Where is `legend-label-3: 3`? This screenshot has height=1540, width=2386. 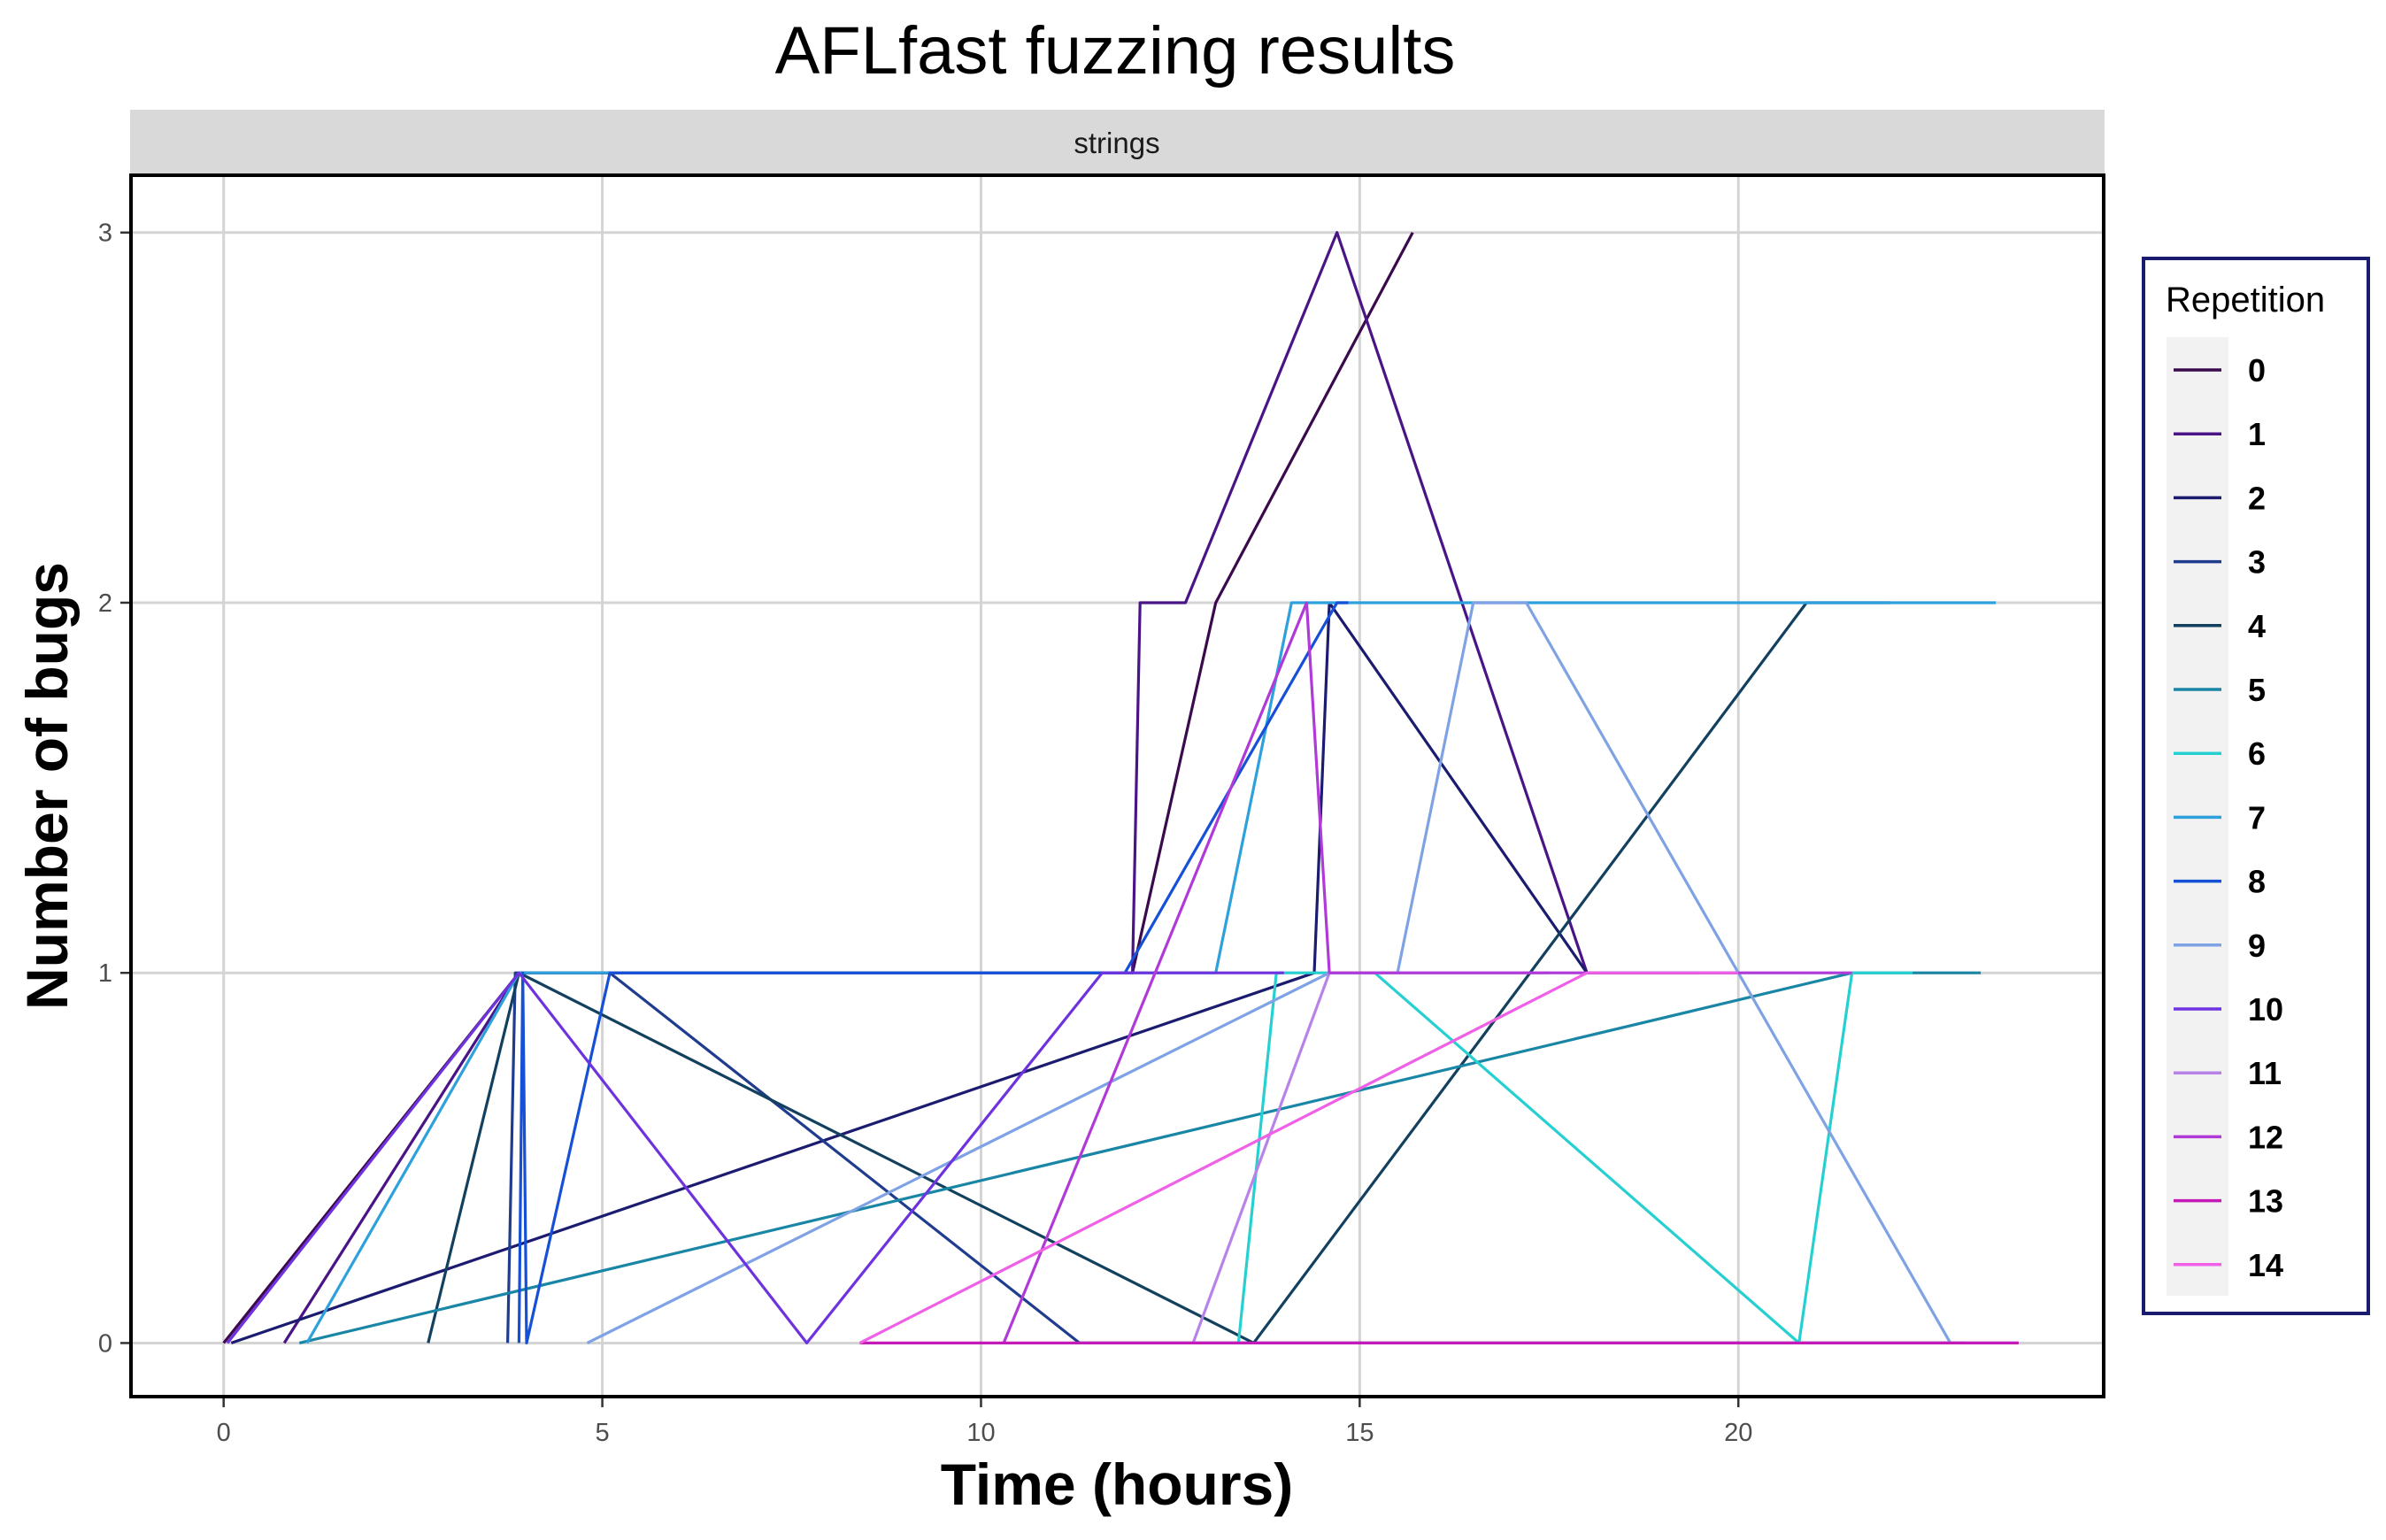
legend-label-3: 3 is located at coordinates (2257, 563).